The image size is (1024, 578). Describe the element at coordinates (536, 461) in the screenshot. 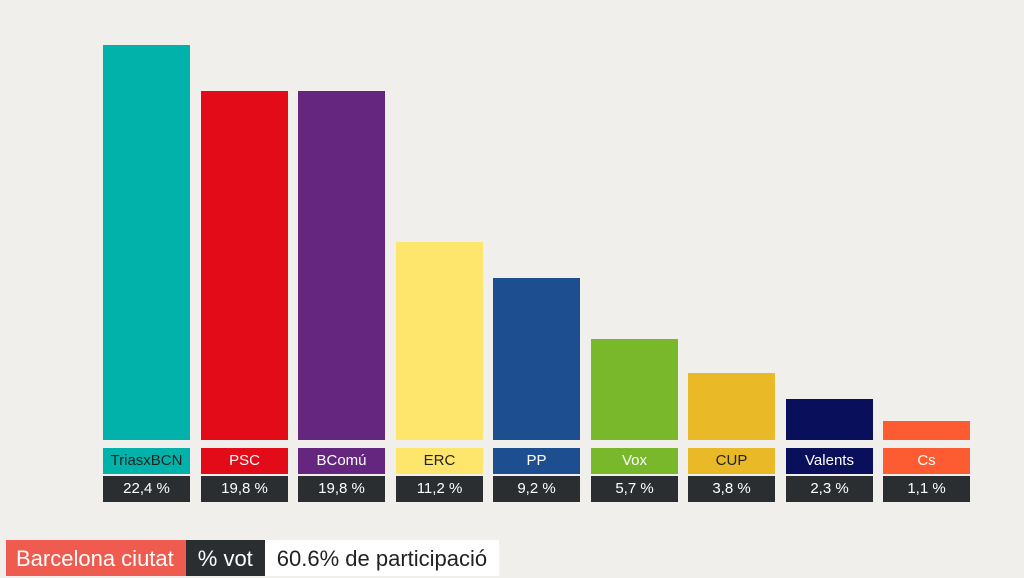

I see `party-label: PP` at that location.